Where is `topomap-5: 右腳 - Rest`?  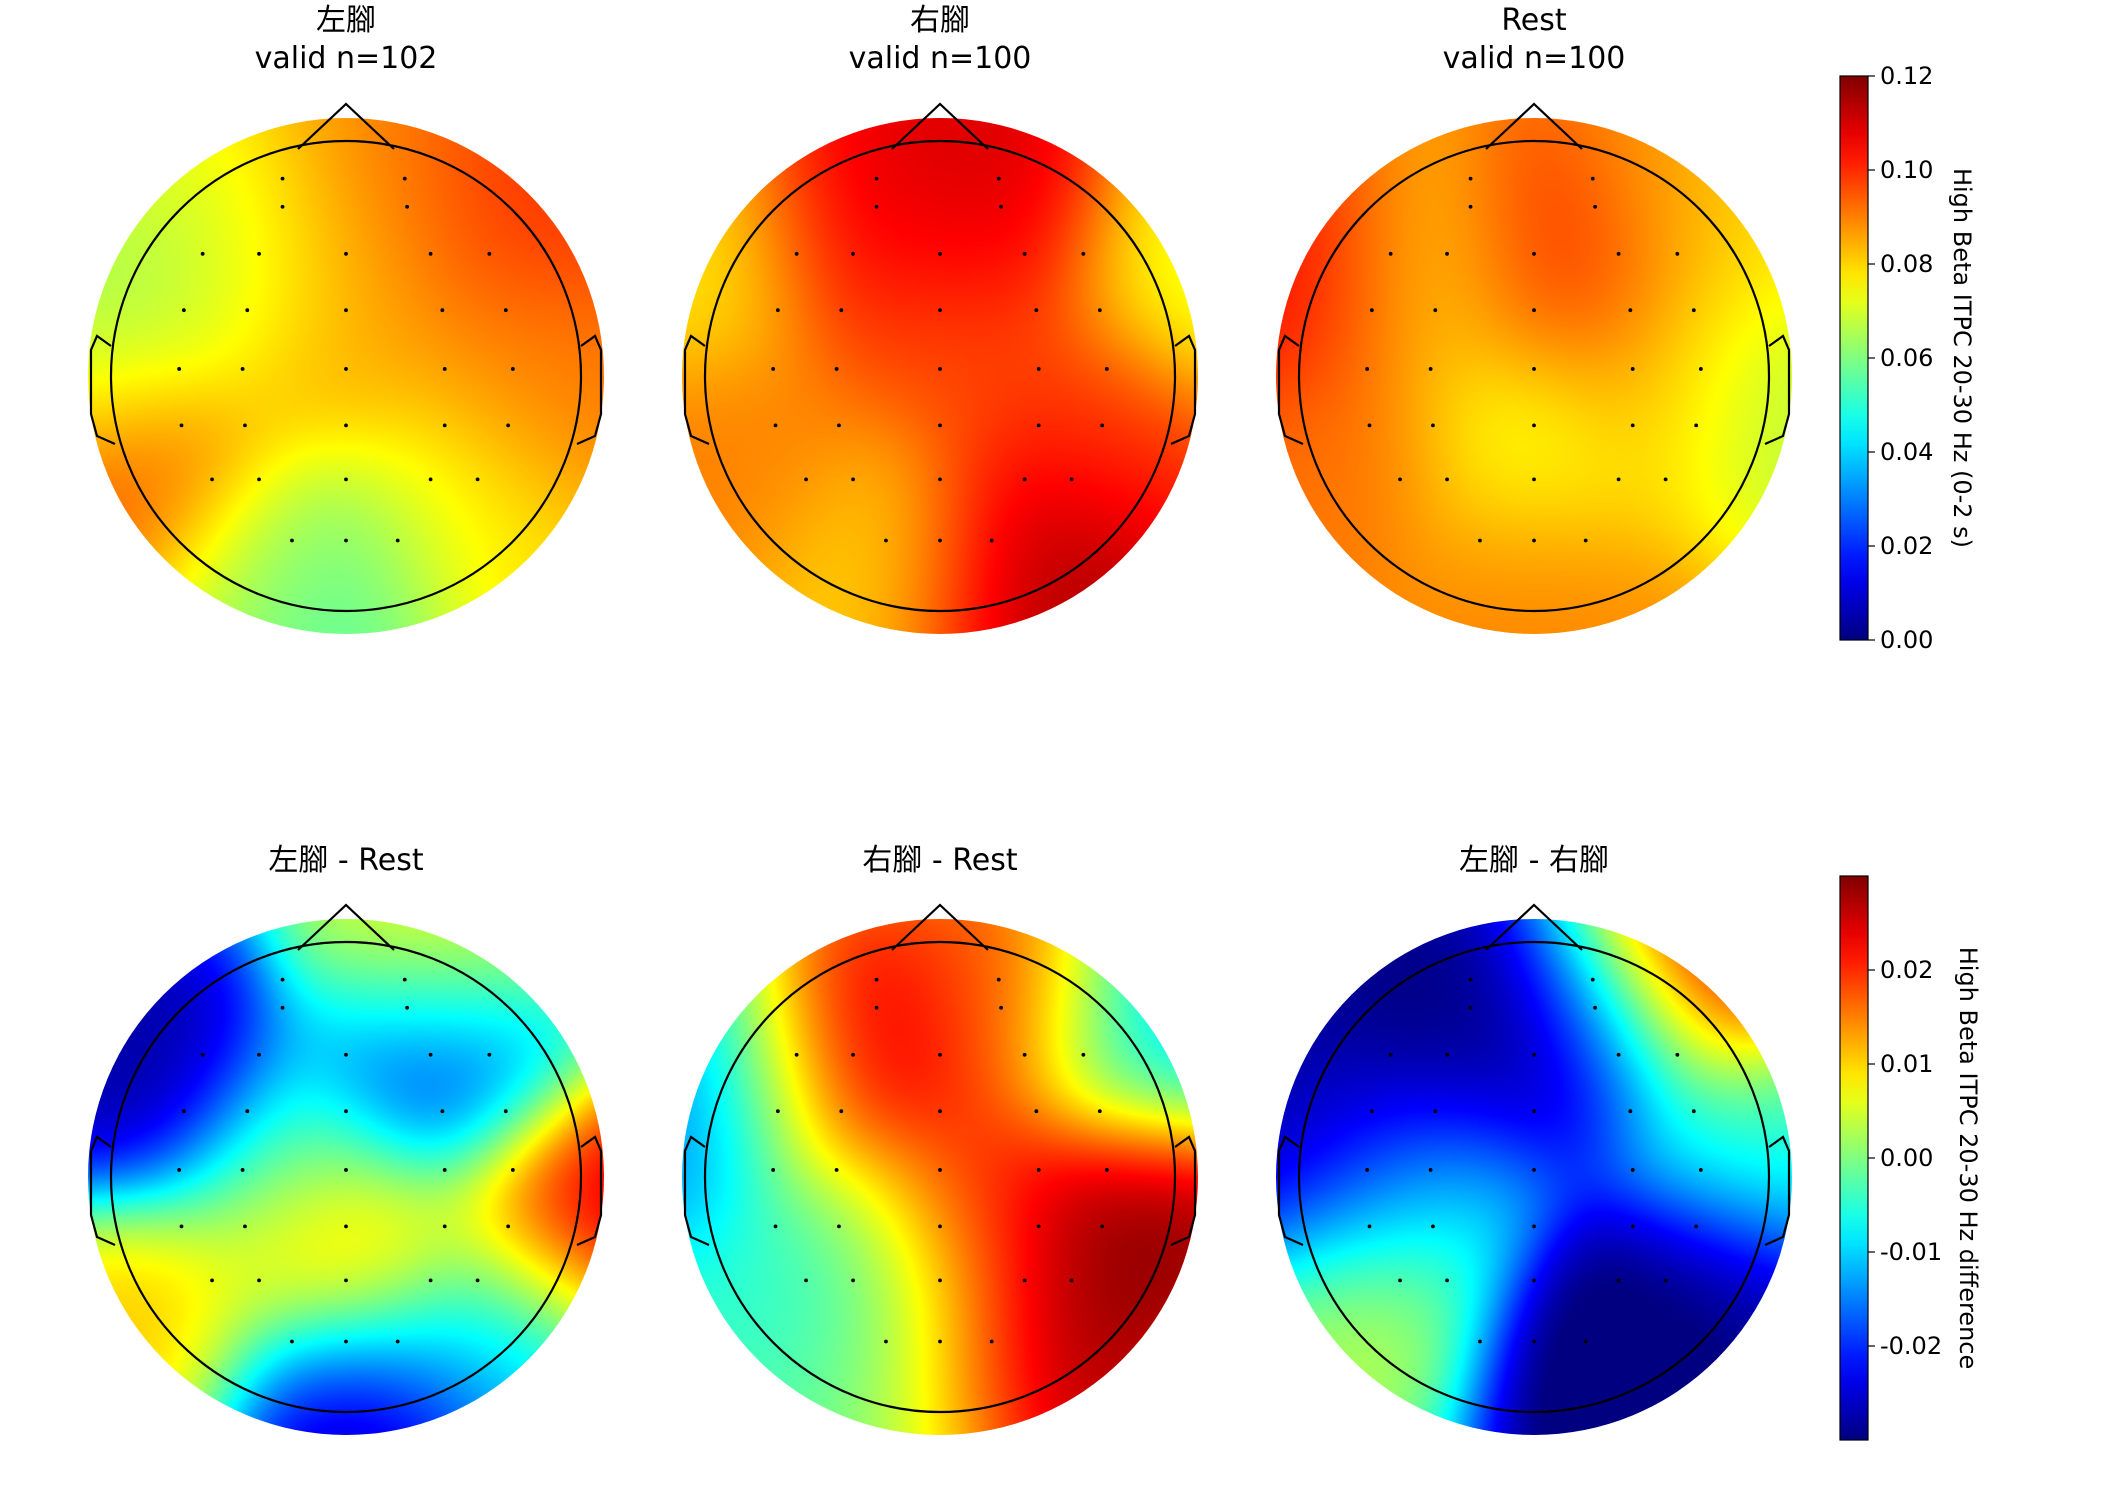
topomap-5: 右腳 - Rest is located at coordinates (940, 1139).